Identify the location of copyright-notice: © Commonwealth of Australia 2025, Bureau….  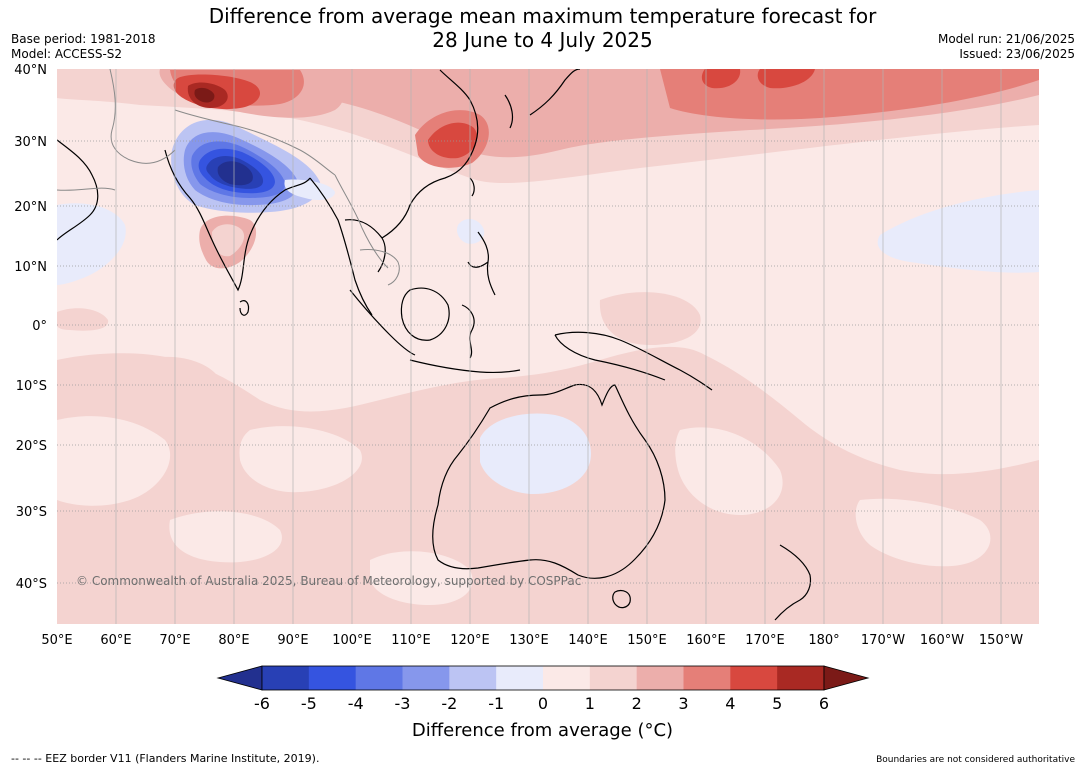
(329, 581).